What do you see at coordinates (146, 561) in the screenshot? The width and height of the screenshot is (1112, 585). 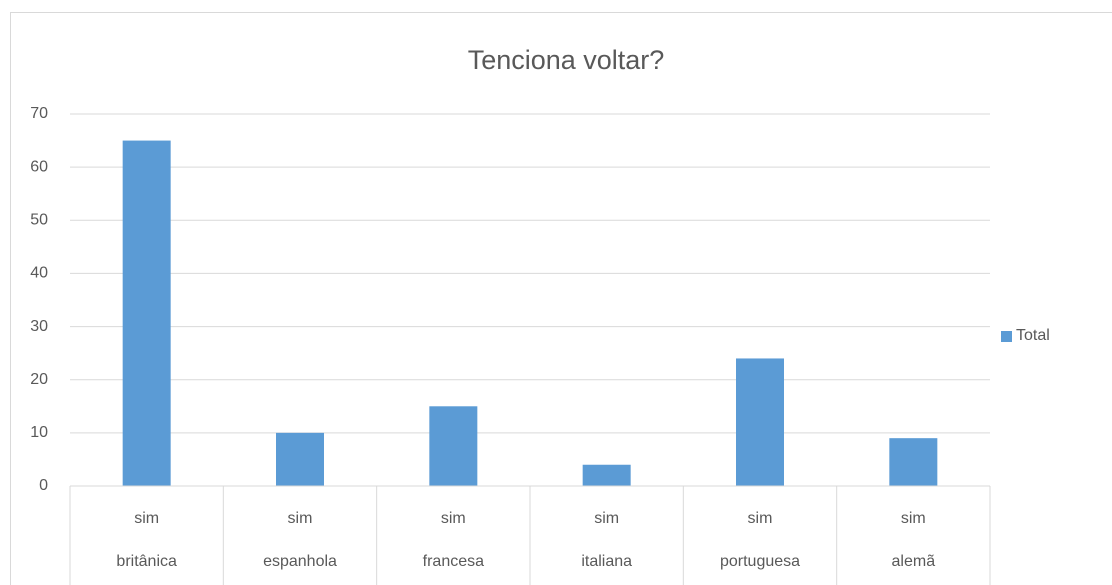 I see `x-group-label: britânica` at bounding box center [146, 561].